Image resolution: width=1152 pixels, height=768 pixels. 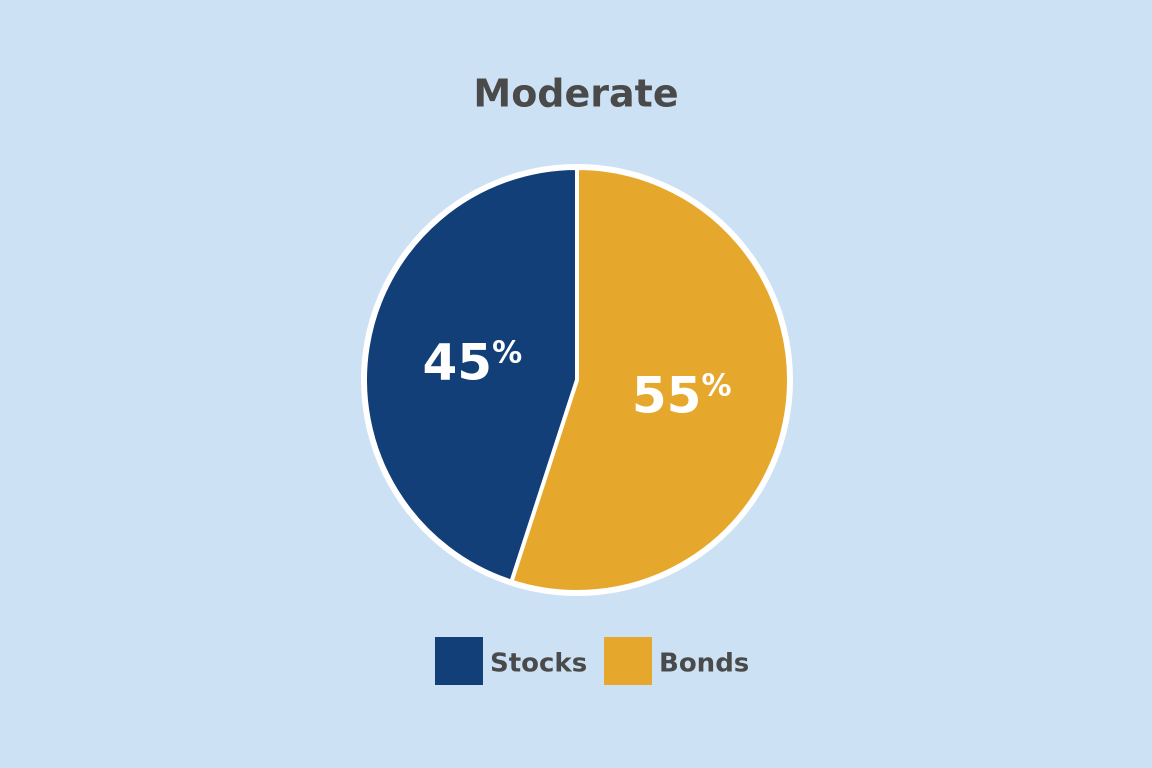 I want to click on legend-label: Stocks, so click(x=538, y=664).